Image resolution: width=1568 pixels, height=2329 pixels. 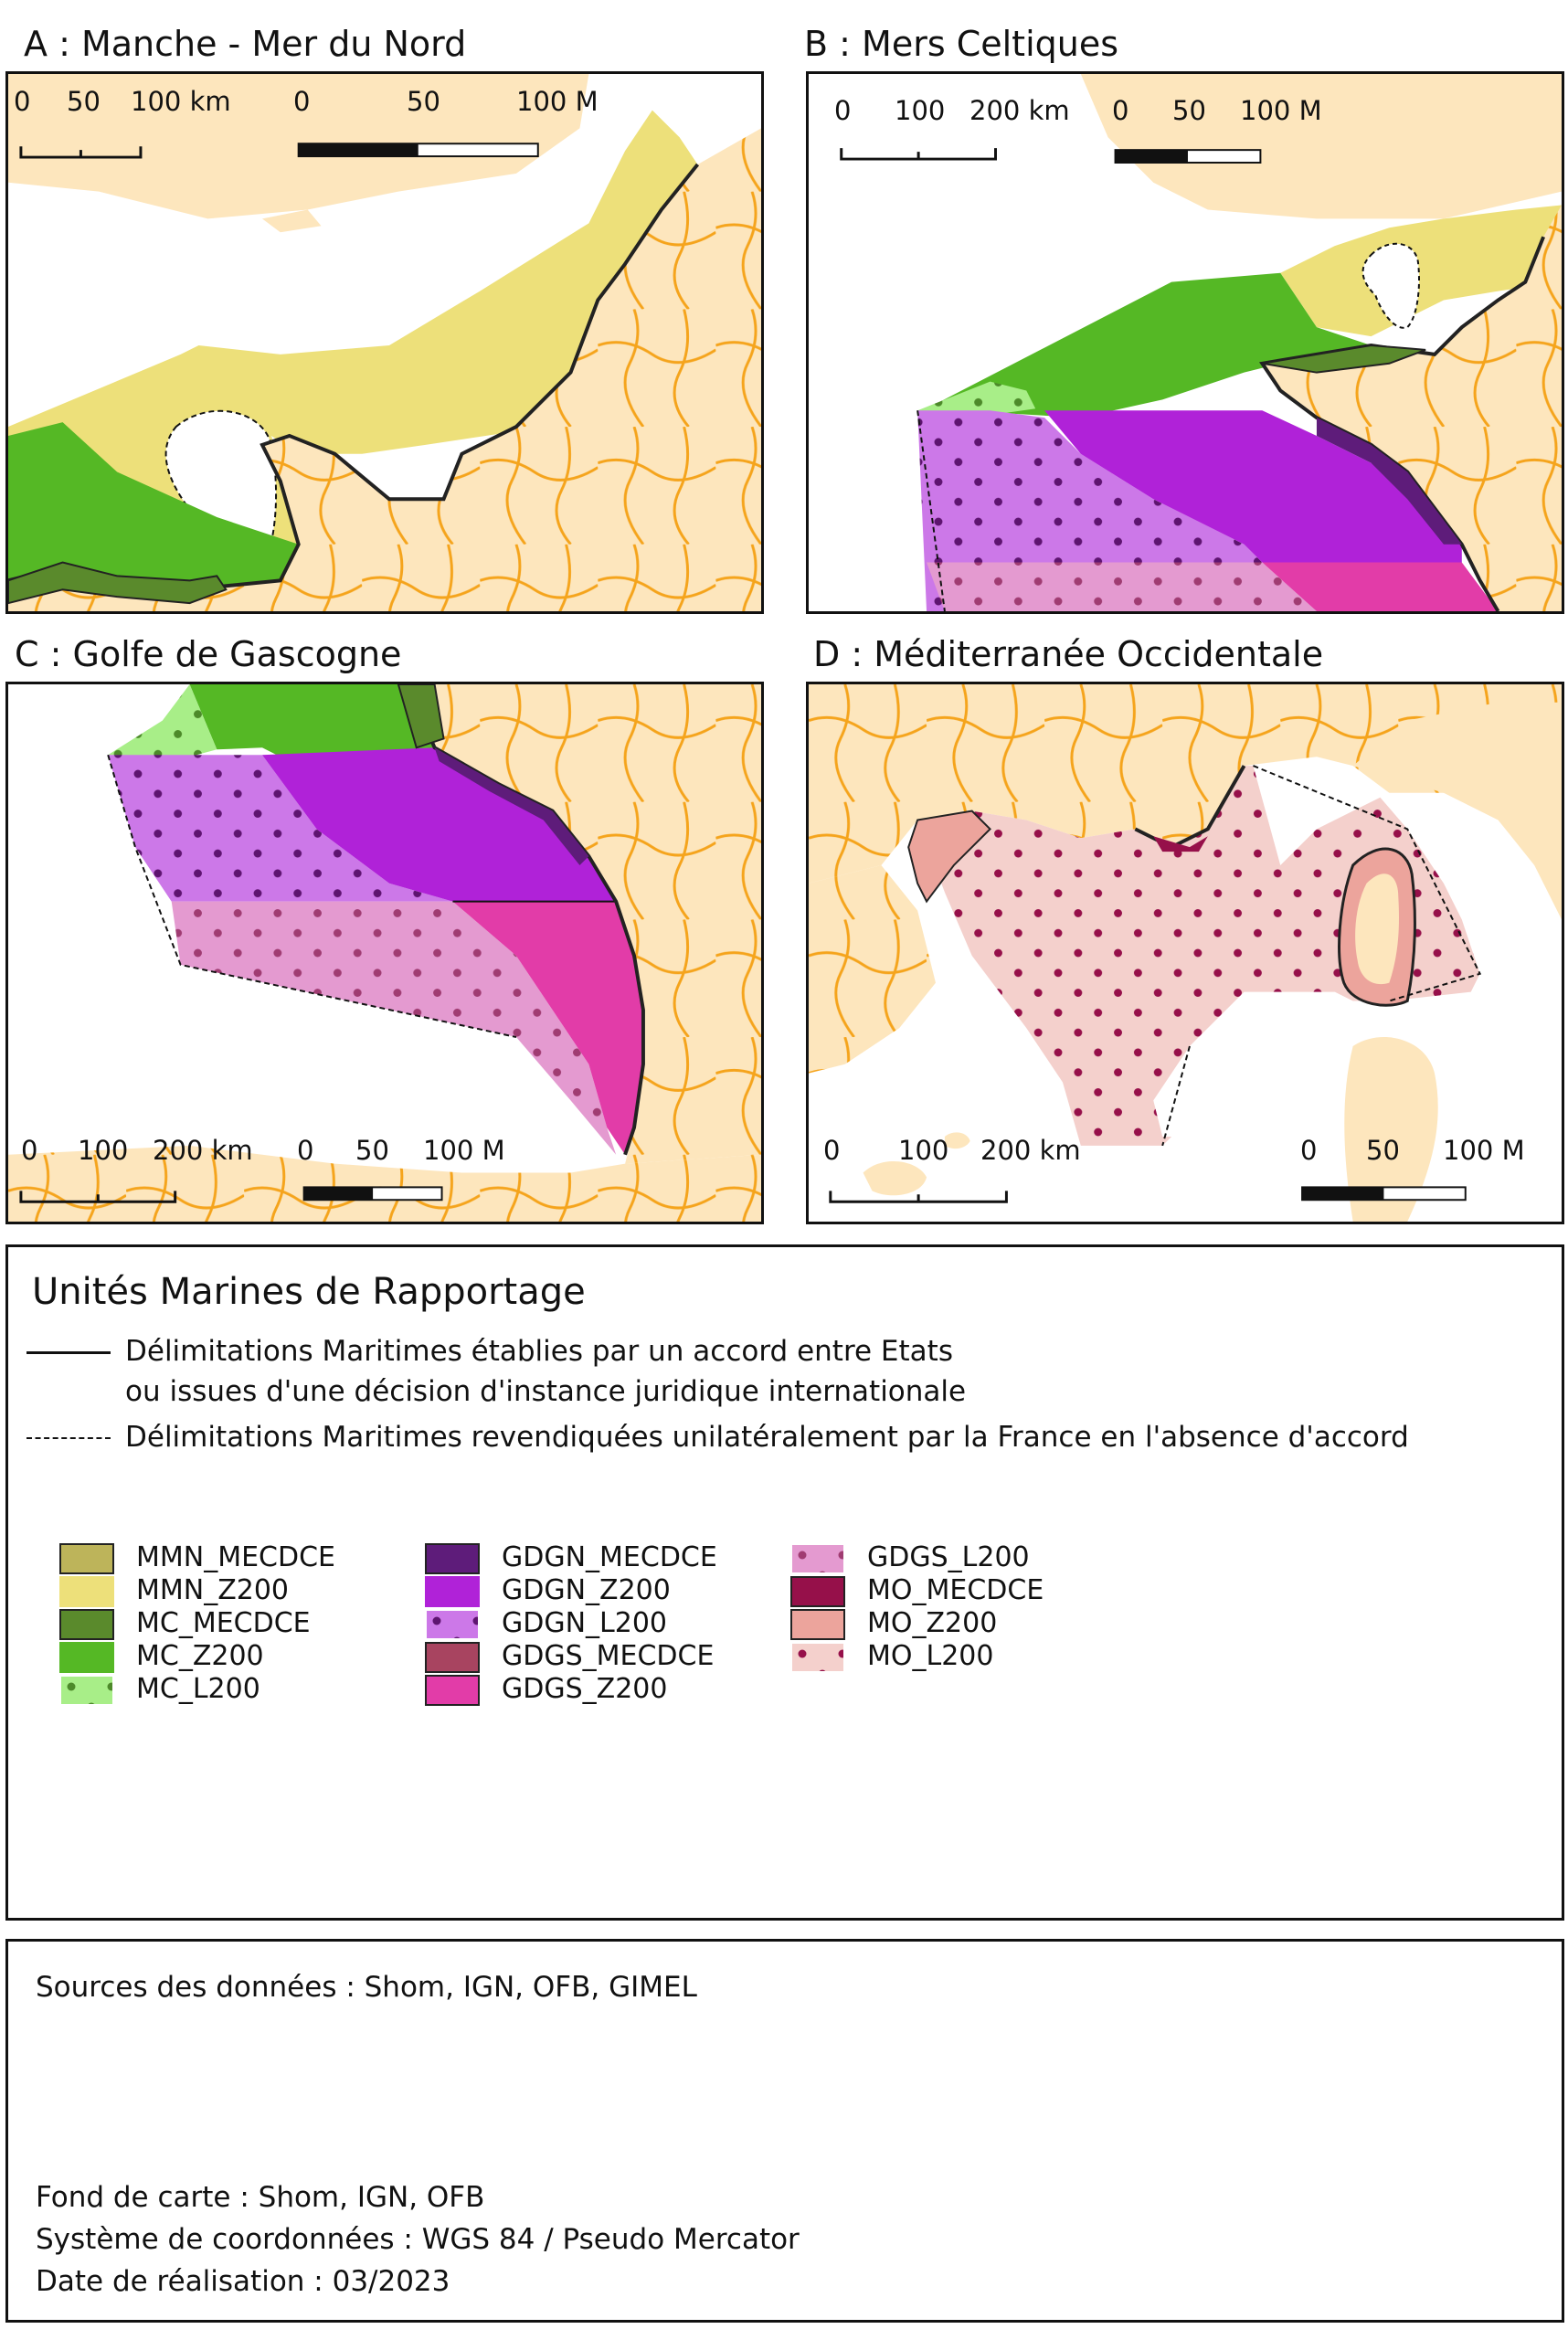 I want to click on swatch-gdgn-l200, so click(x=453, y=1624).